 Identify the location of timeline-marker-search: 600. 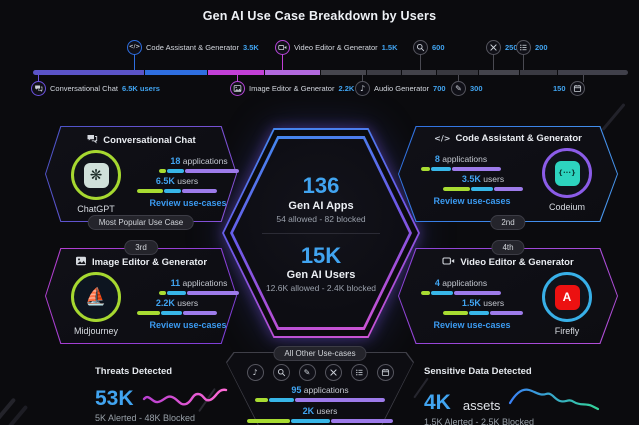
(429, 47).